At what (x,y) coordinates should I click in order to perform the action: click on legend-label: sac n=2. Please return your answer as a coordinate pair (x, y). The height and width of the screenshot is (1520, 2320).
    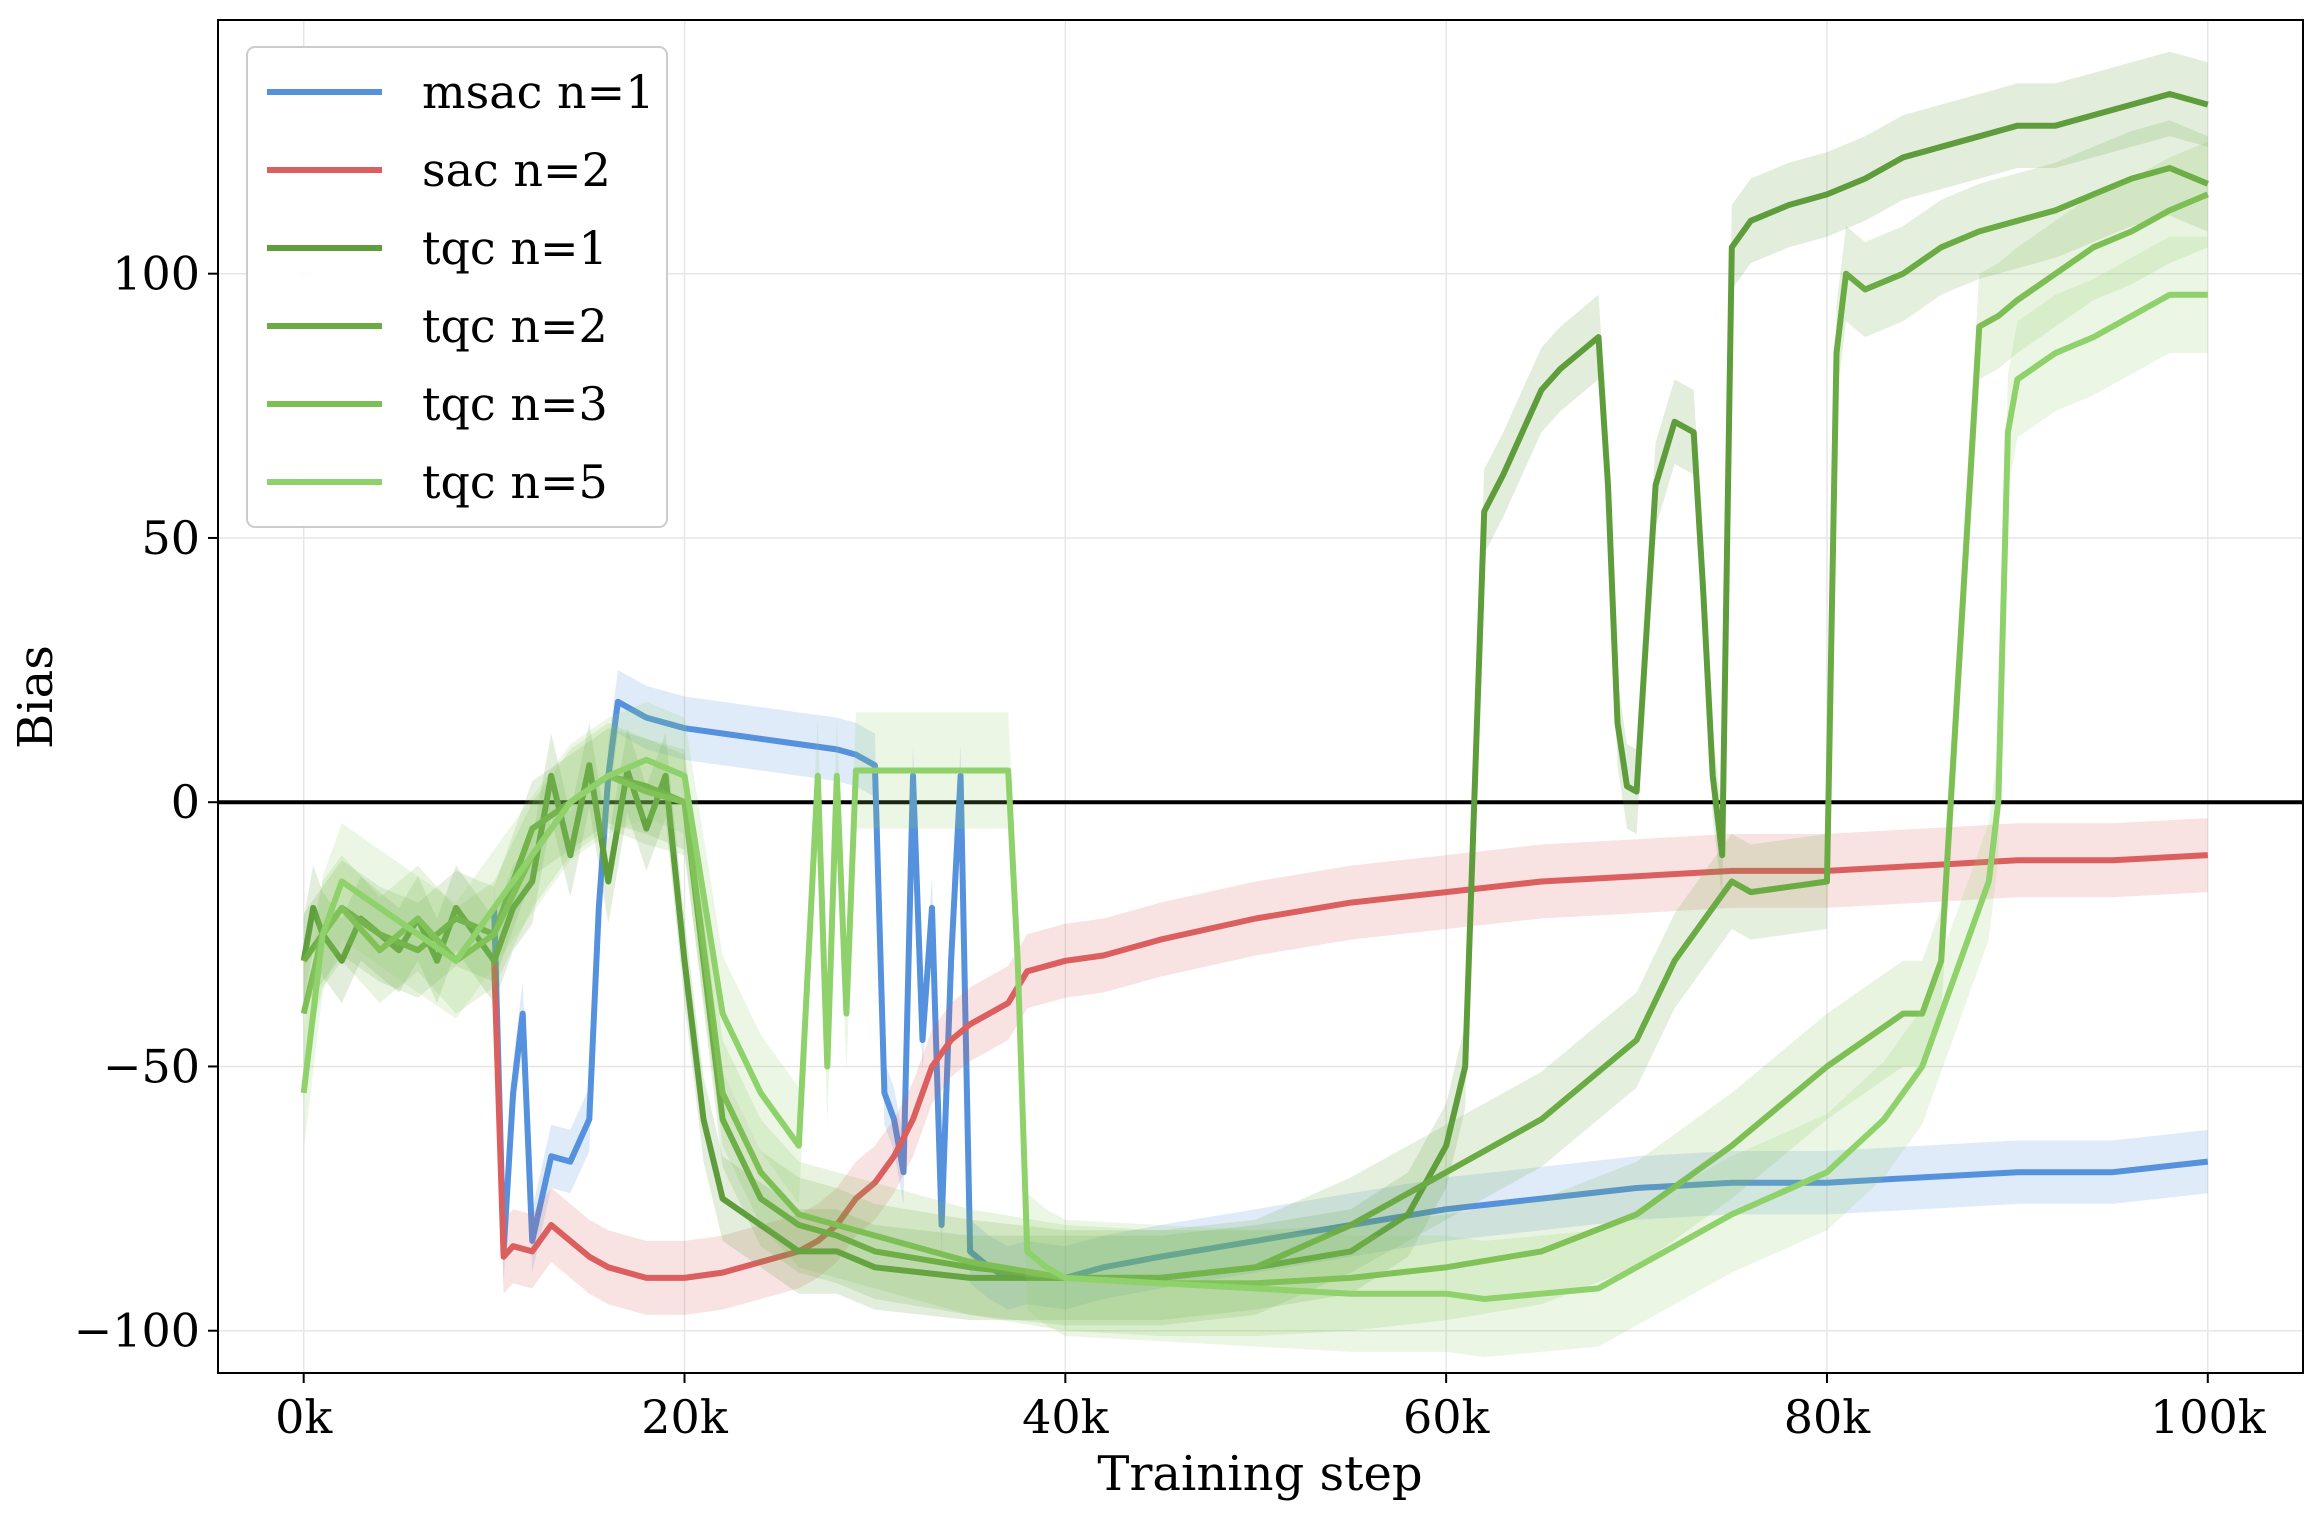
    Looking at the image, I should click on (516, 170).